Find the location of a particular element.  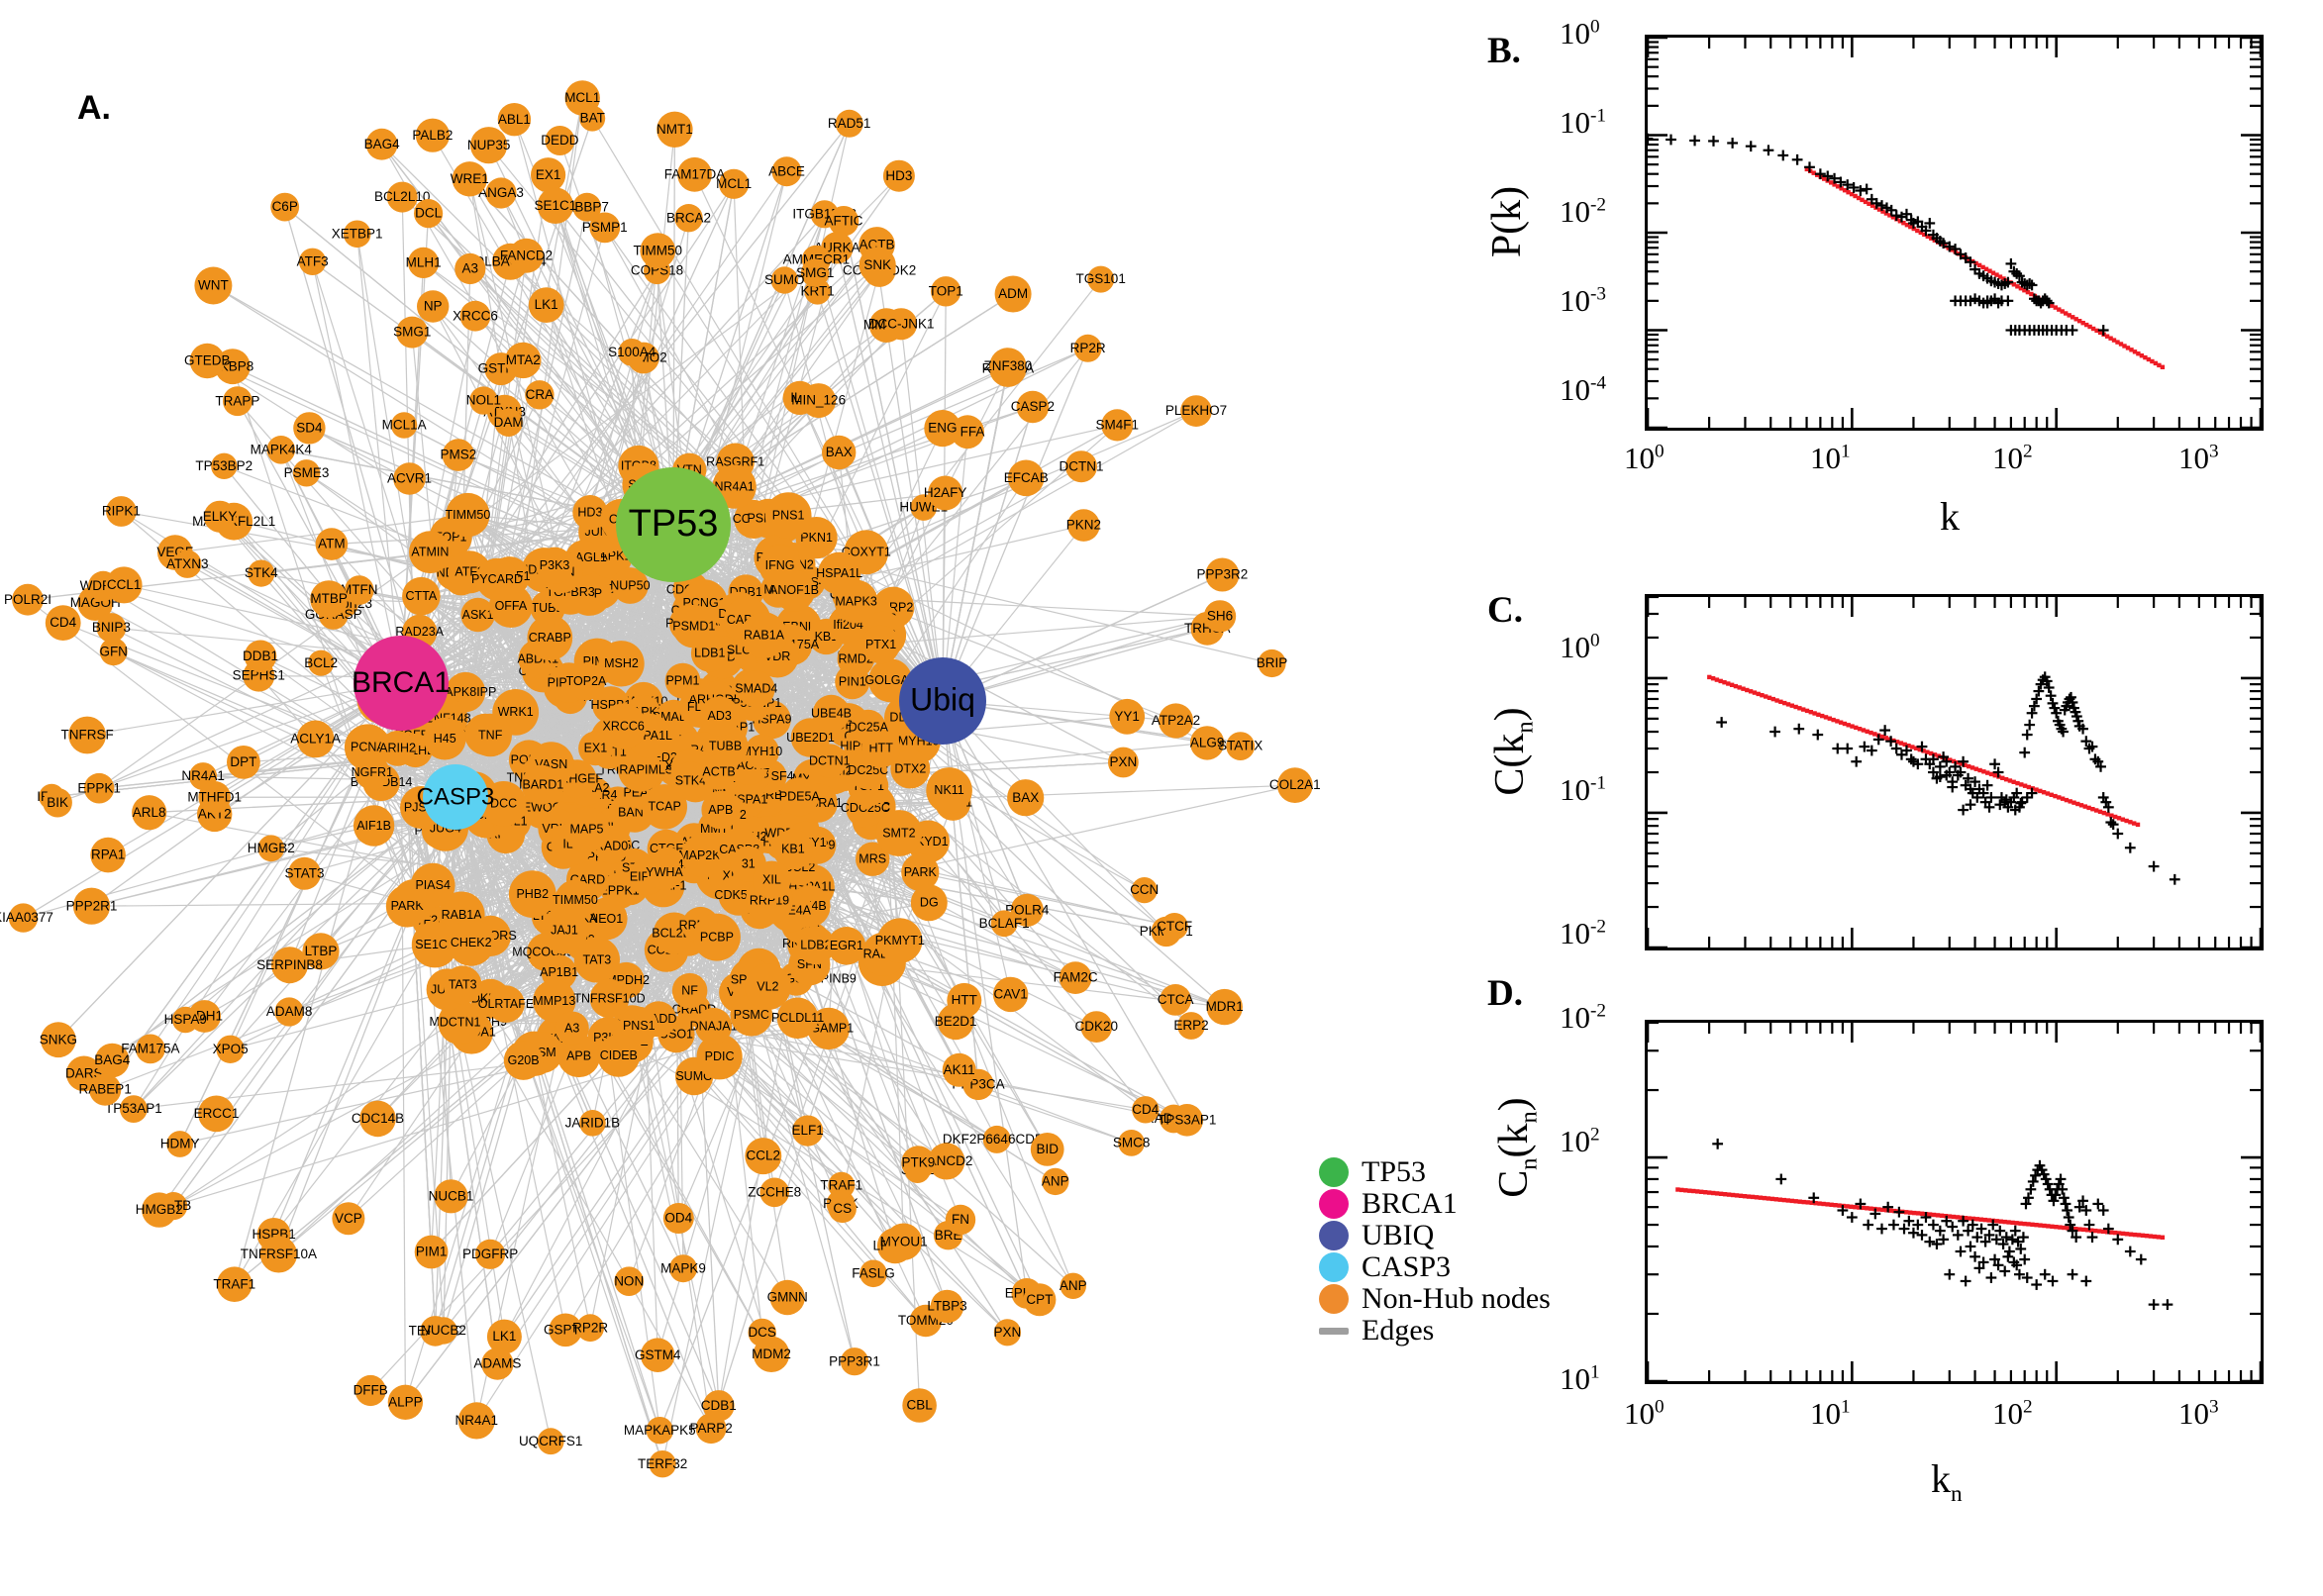

network-node: CCL2 is located at coordinates (763, 1156).